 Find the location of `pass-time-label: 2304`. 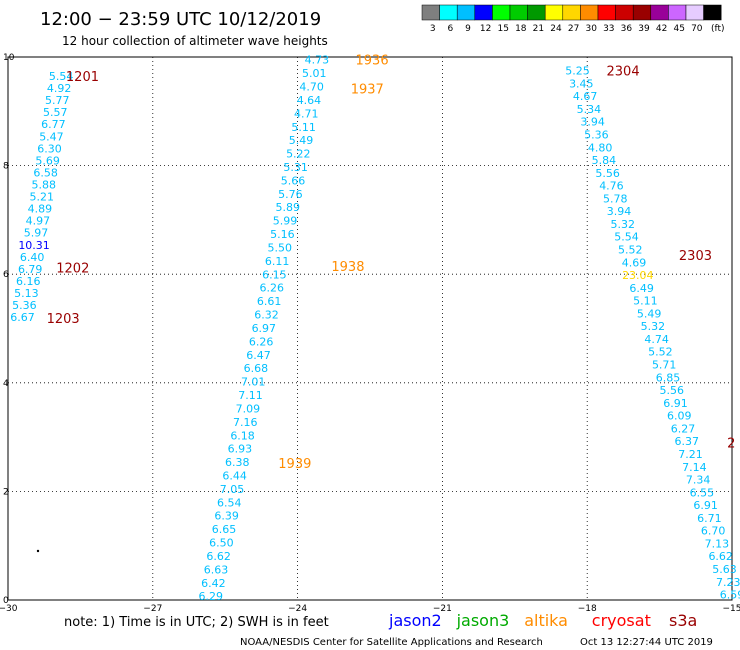

pass-time-label: 2304 is located at coordinates (623, 72).